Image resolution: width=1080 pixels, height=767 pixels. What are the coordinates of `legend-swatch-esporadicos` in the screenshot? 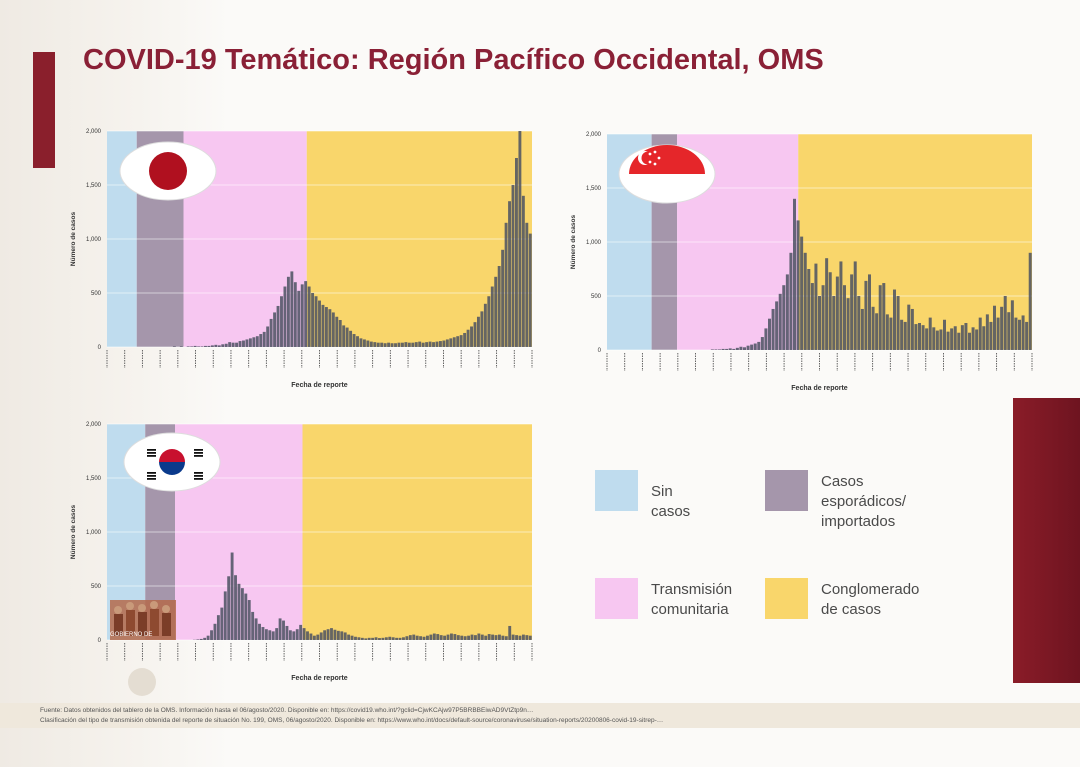 It's located at (786, 490).